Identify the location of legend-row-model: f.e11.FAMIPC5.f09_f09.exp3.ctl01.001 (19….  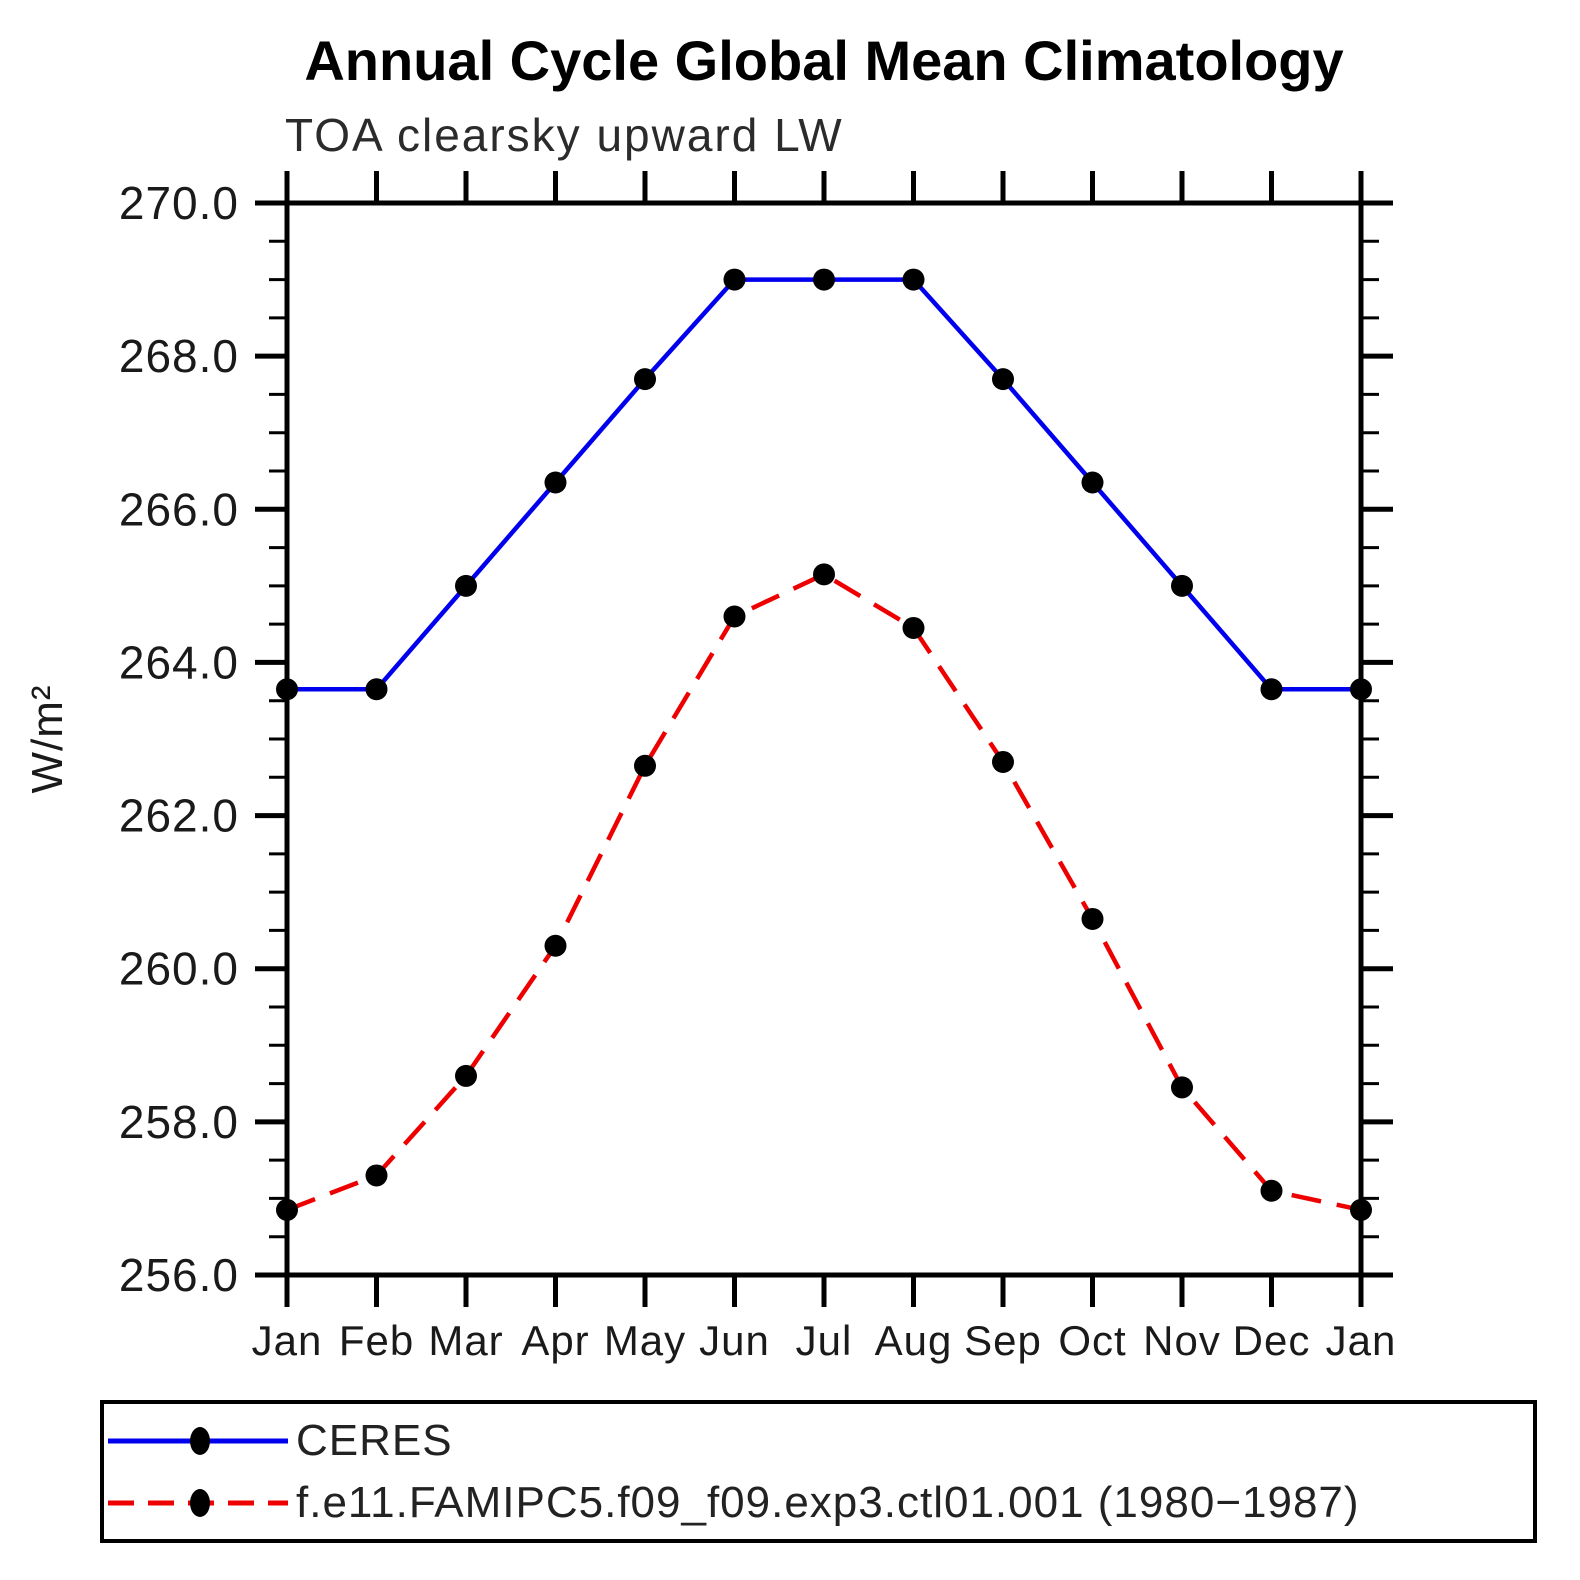
(818, 1503).